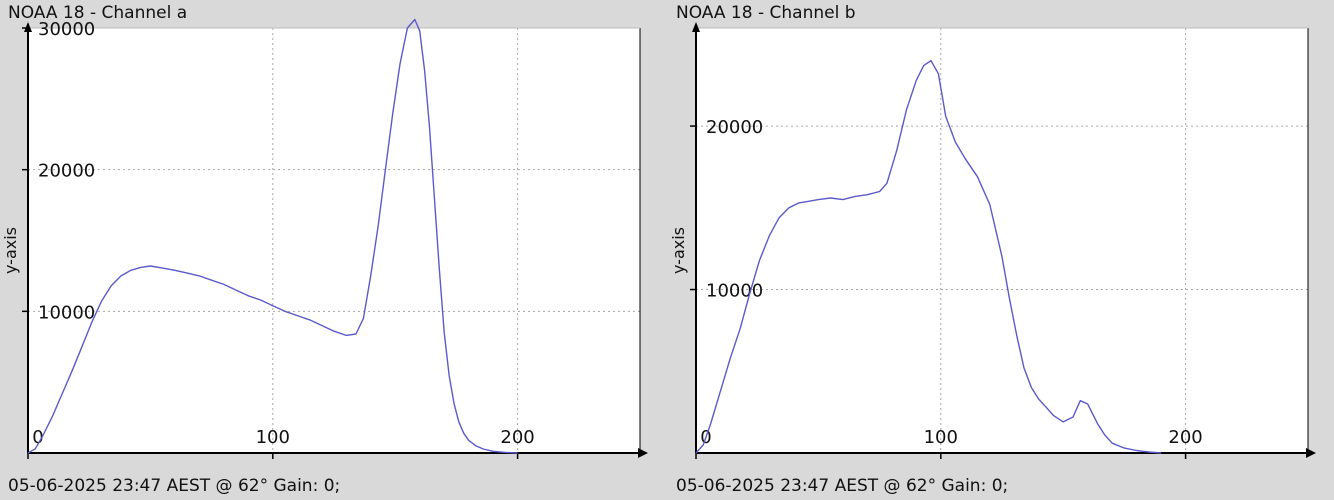 This screenshot has height=500, width=1334. Describe the element at coordinates (66, 29) in the screenshot. I see `y-tick-label: 30000` at that location.